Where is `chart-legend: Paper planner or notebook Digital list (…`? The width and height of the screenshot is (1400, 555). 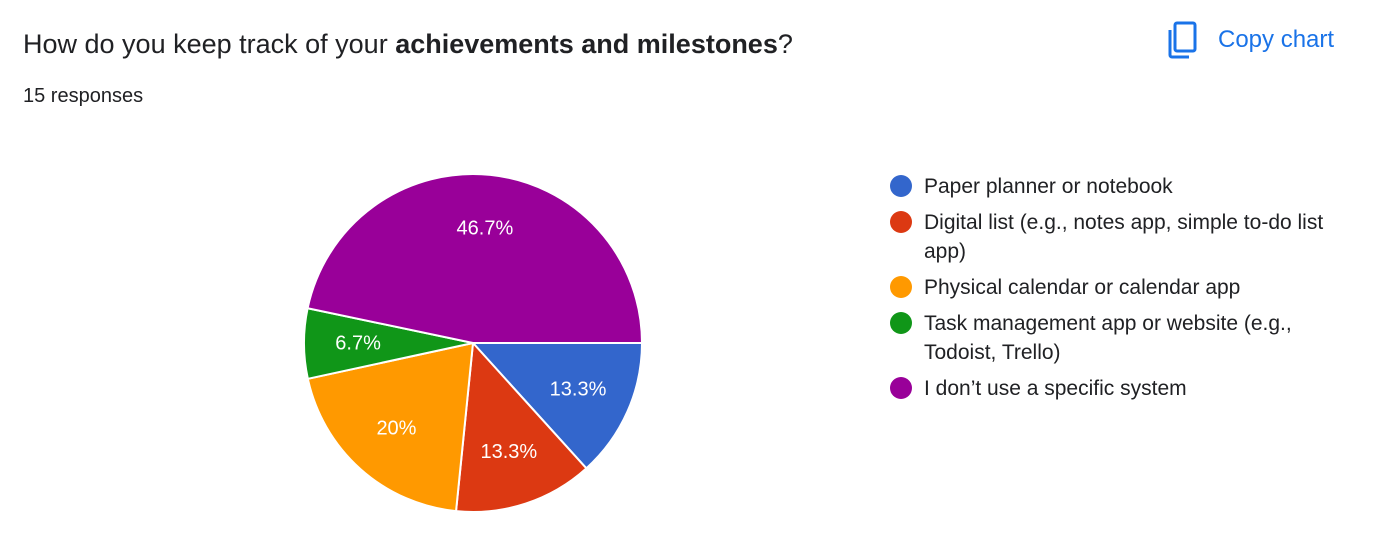
chart-legend: Paper planner or notebook Digital list (… is located at coordinates (1120, 291).